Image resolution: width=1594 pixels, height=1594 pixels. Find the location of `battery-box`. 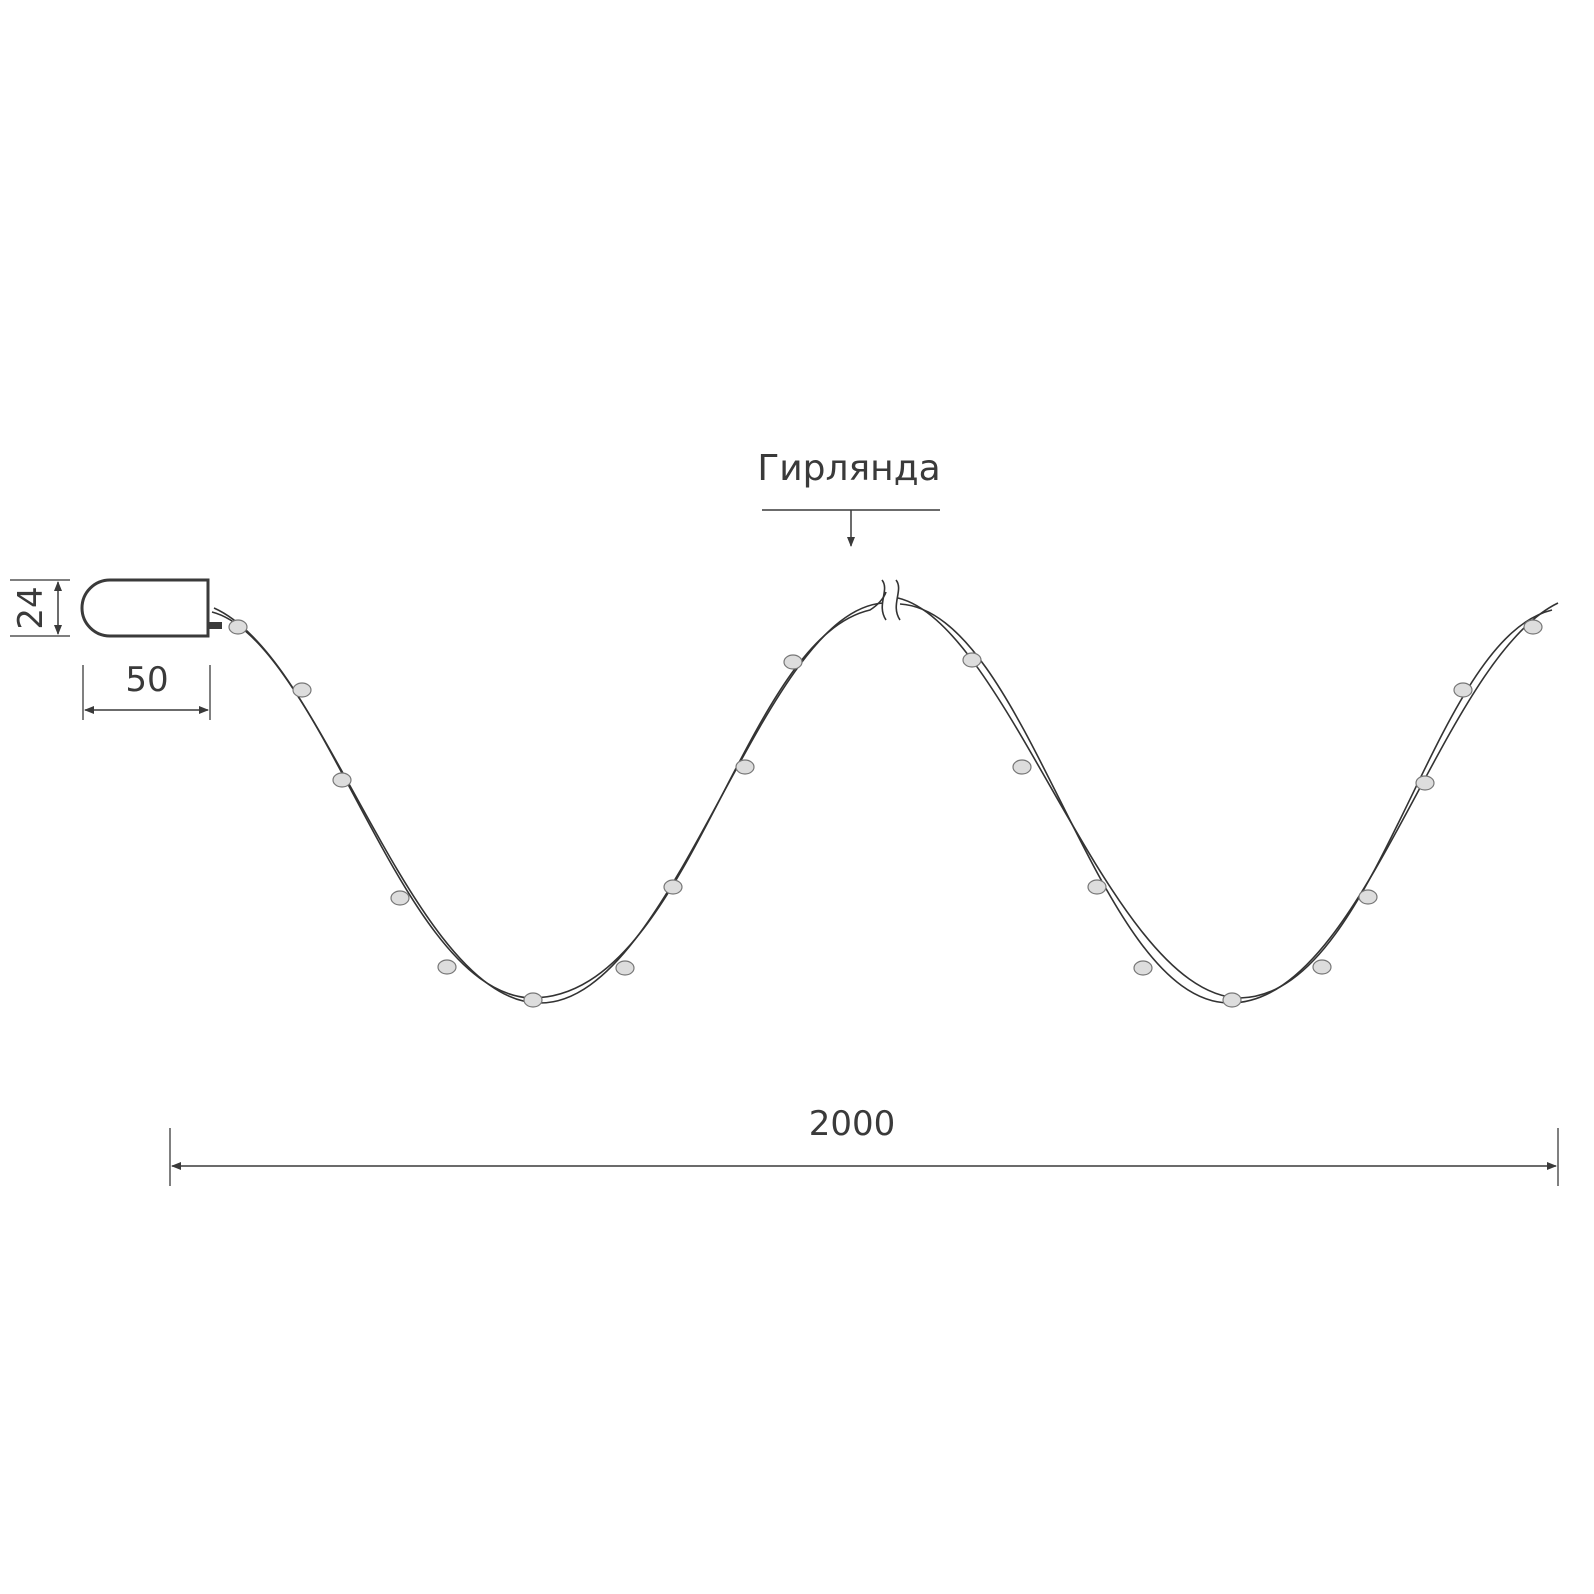

battery-box is located at coordinates (151, 608).